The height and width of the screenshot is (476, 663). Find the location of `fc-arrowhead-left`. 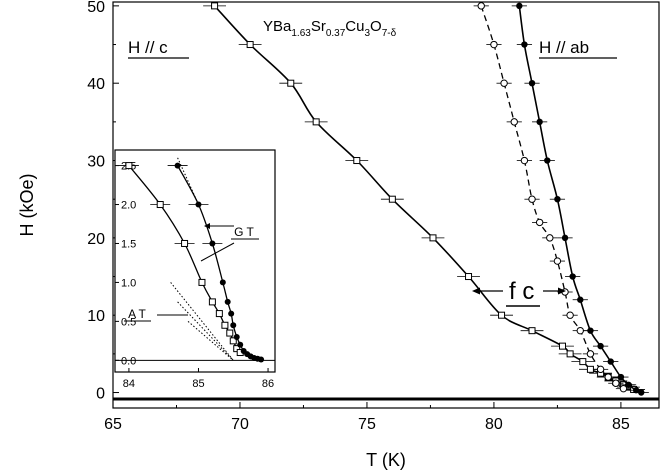

fc-arrowhead-left is located at coordinates (476, 291).